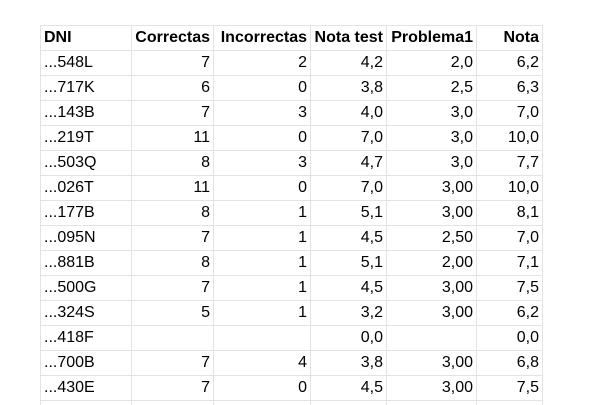  I want to click on cell-problema1: 2,5, so click(431, 88).